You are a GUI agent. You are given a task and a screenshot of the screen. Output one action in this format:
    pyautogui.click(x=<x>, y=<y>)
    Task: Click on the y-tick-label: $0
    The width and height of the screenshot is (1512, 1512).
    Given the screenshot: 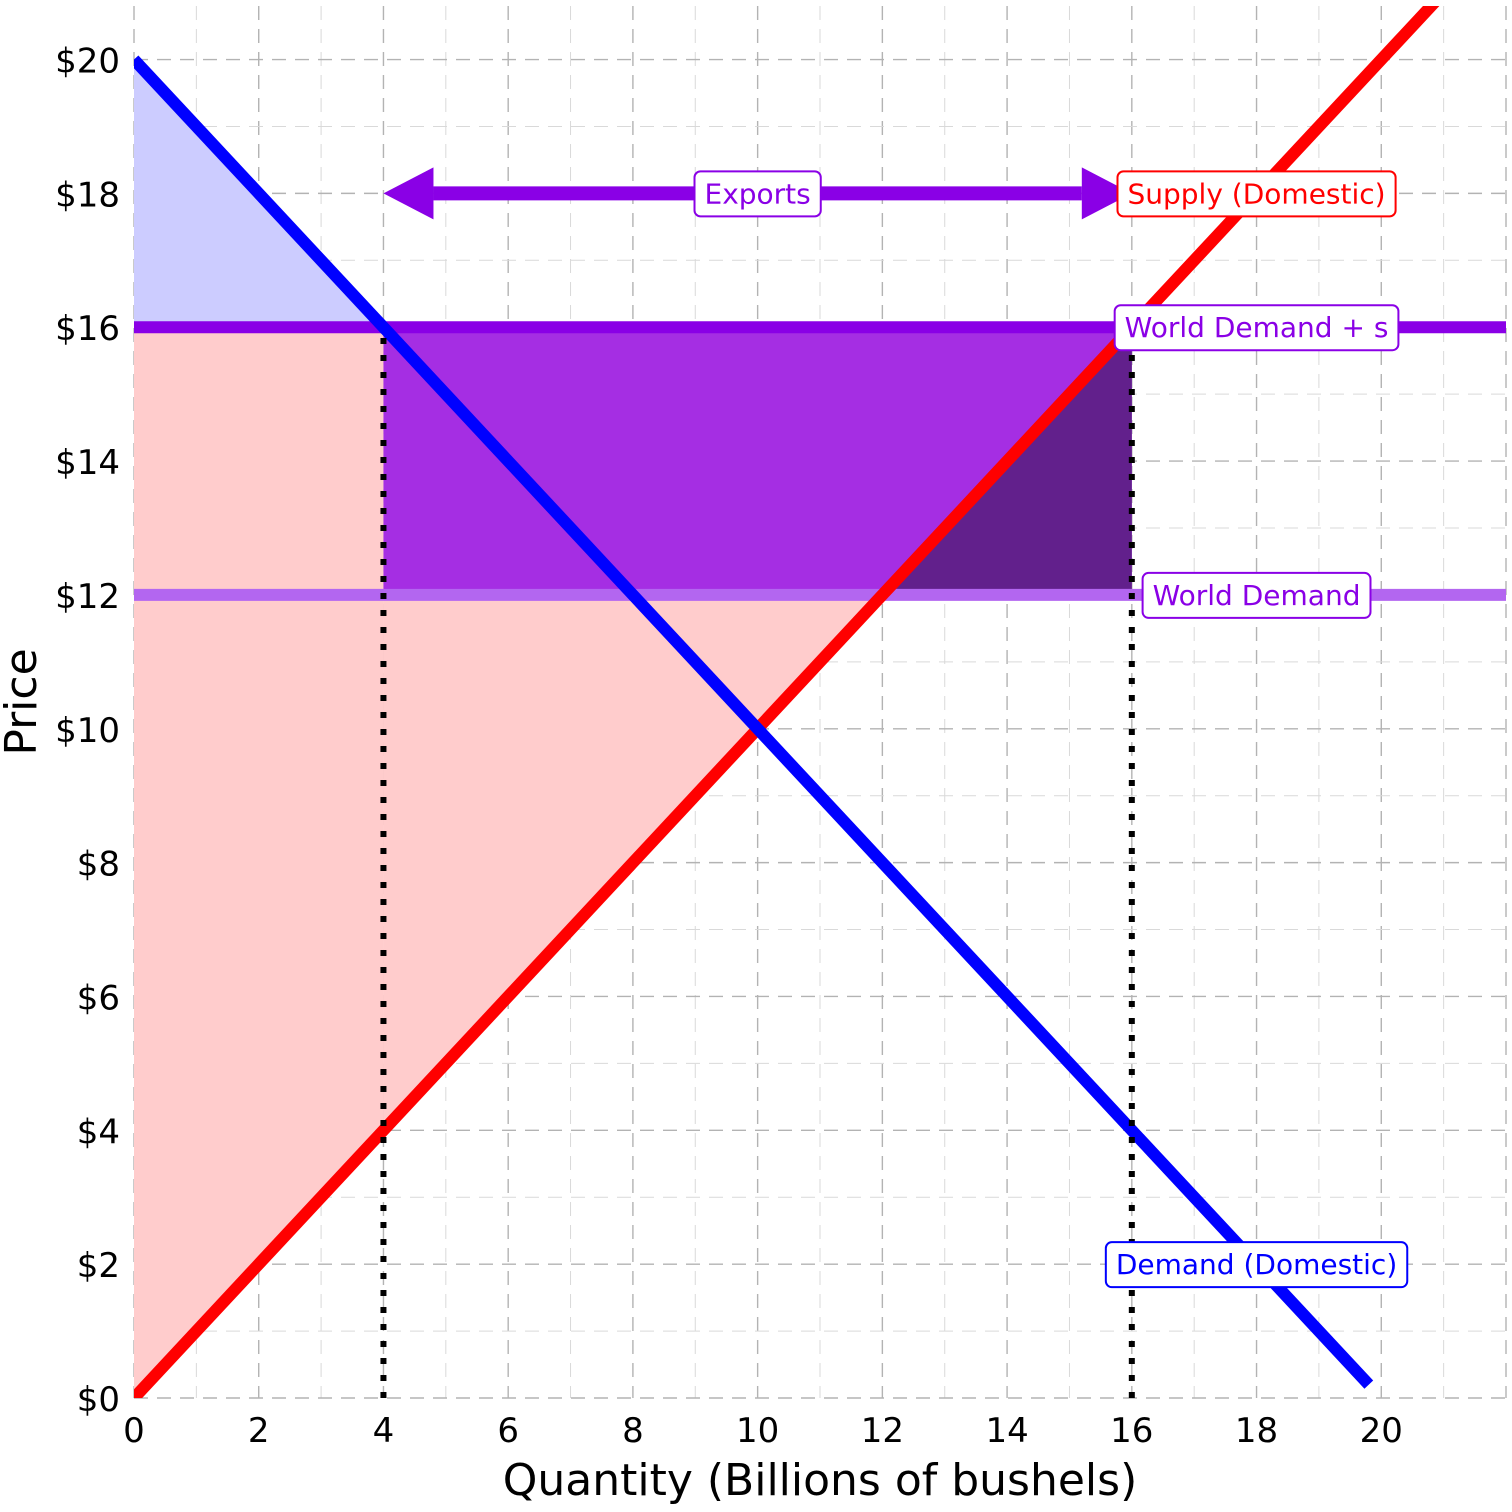 What is the action you would take?
    pyautogui.click(x=98, y=1400)
    